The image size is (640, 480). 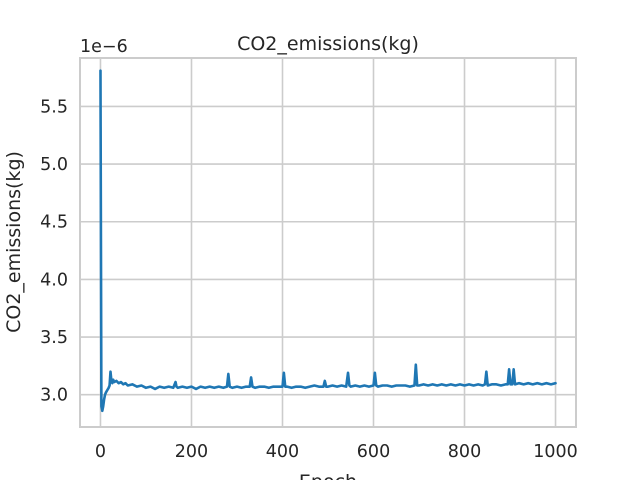 What do you see at coordinates (328, 475) in the screenshot?
I see `x-axis-title: Epoch` at bounding box center [328, 475].